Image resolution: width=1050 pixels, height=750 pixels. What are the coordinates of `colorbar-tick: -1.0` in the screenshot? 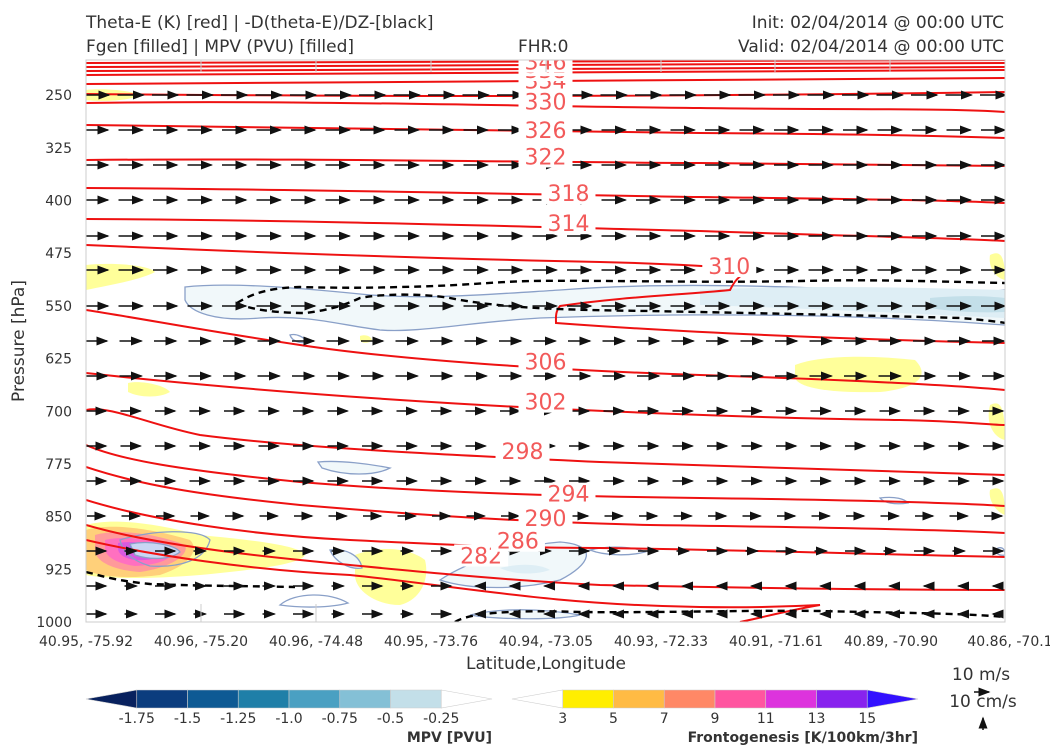 It's located at (288, 719).